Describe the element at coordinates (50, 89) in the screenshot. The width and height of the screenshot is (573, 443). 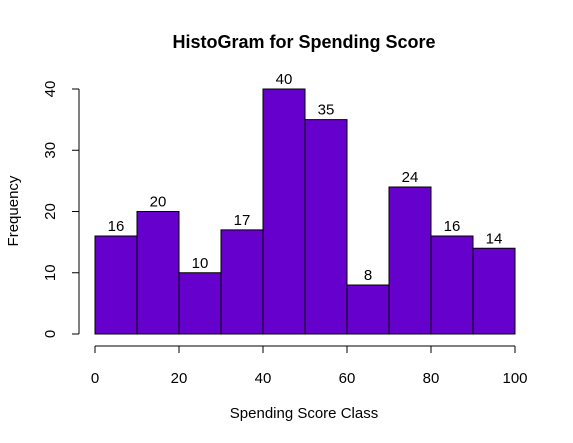
I see `y-tick-label-4: 40` at that location.